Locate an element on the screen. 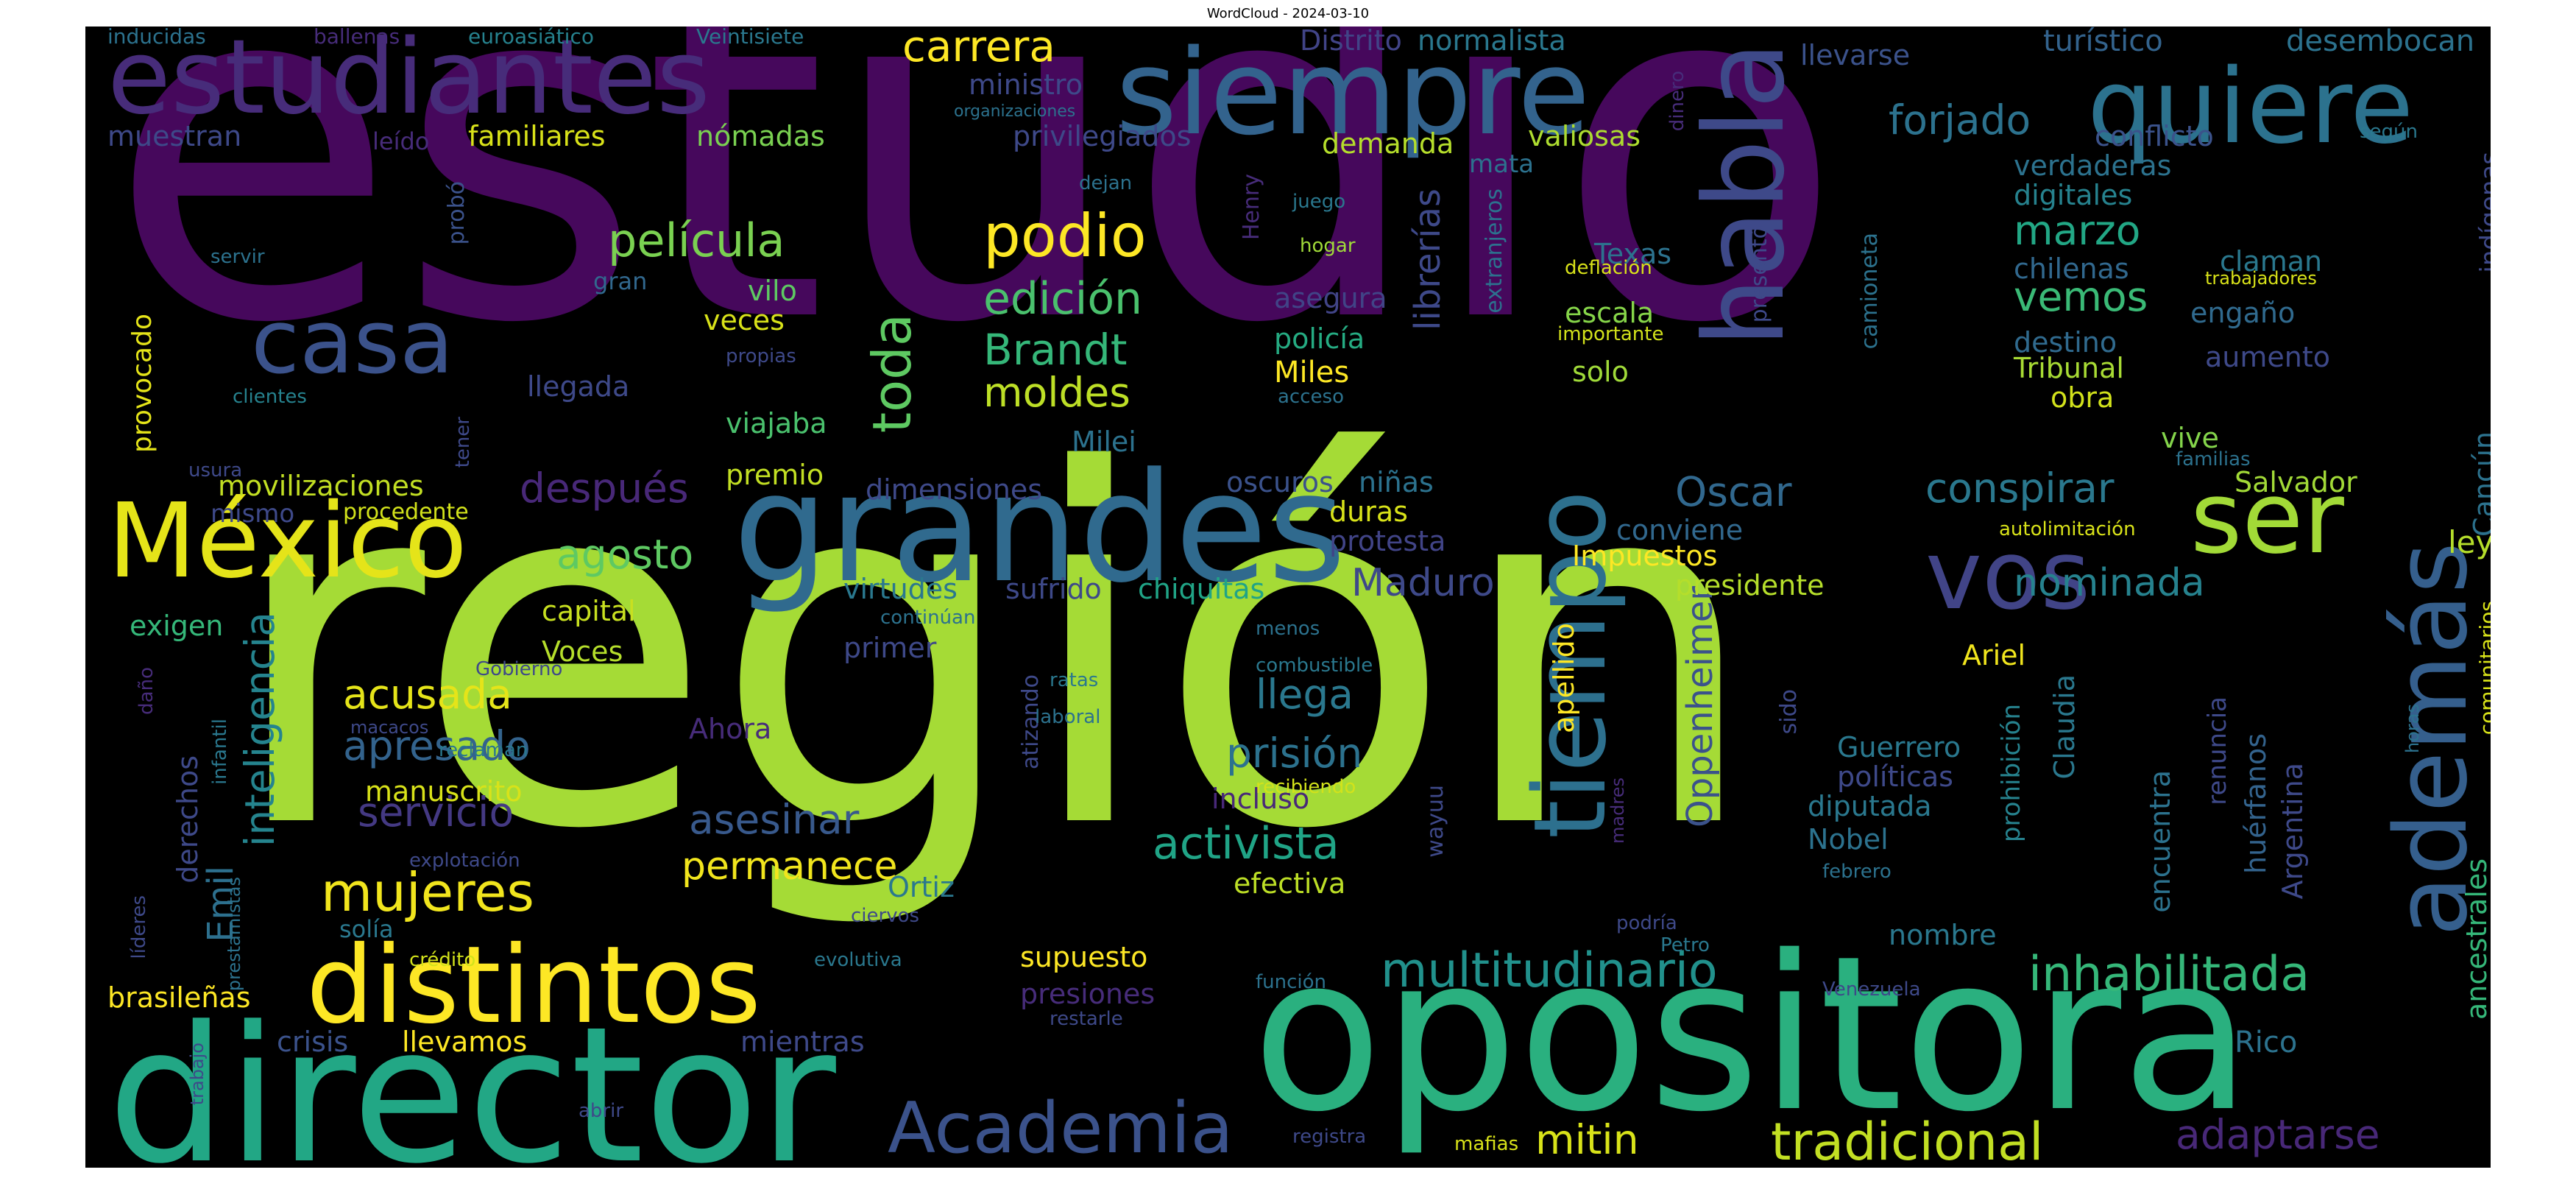 This screenshot has height=1178, width=2576. word-cloud-word: explotación is located at coordinates (464, 861).